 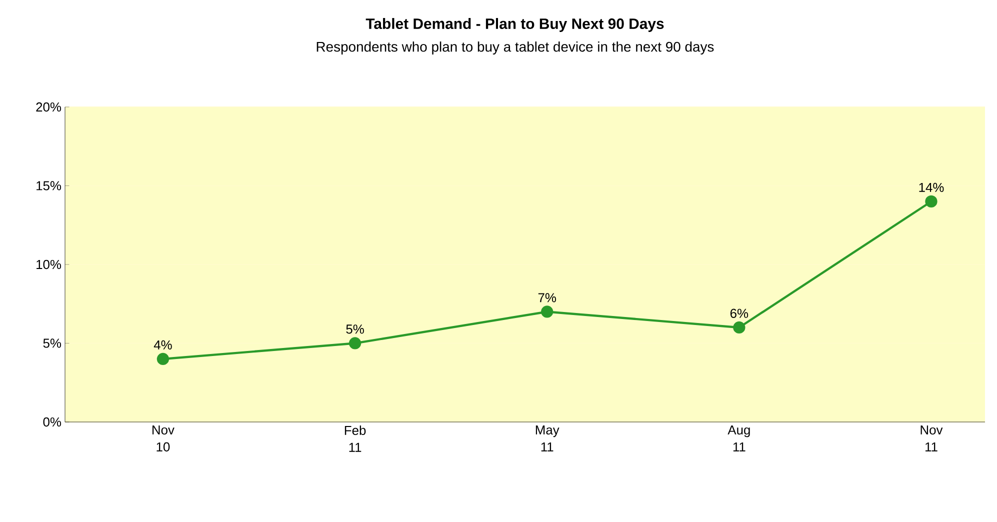 What do you see at coordinates (739, 439) in the screenshot?
I see `x-tick-label: Aug 11` at bounding box center [739, 439].